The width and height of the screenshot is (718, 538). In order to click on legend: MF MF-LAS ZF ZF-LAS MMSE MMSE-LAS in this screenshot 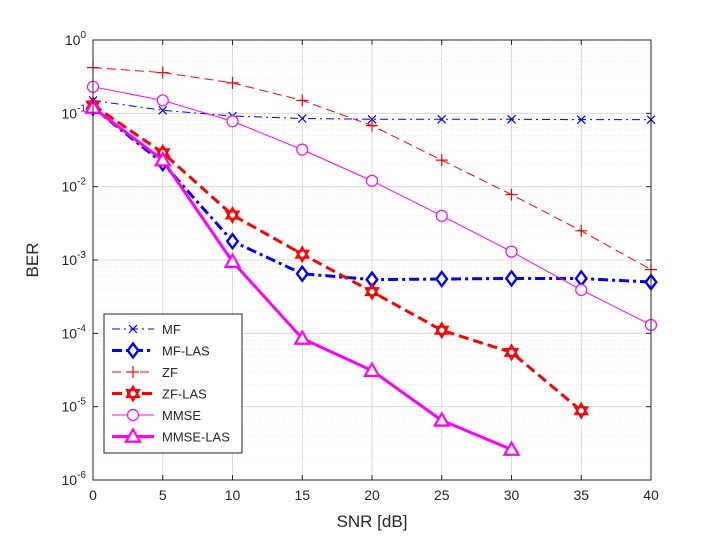, I will do `click(173, 383)`.